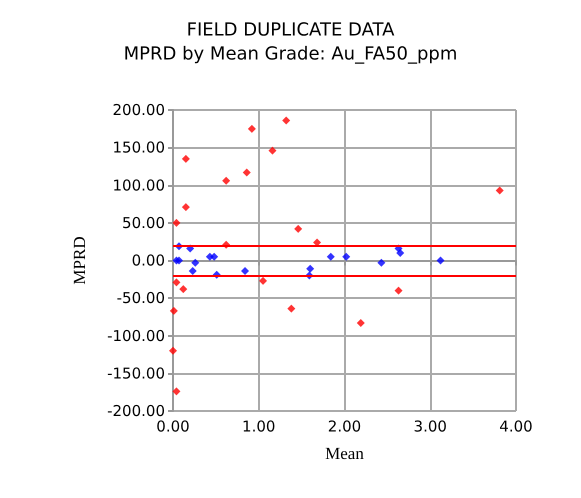 The height and width of the screenshot is (498, 581). I want to click on x-tick-label: 0.00, so click(173, 427).